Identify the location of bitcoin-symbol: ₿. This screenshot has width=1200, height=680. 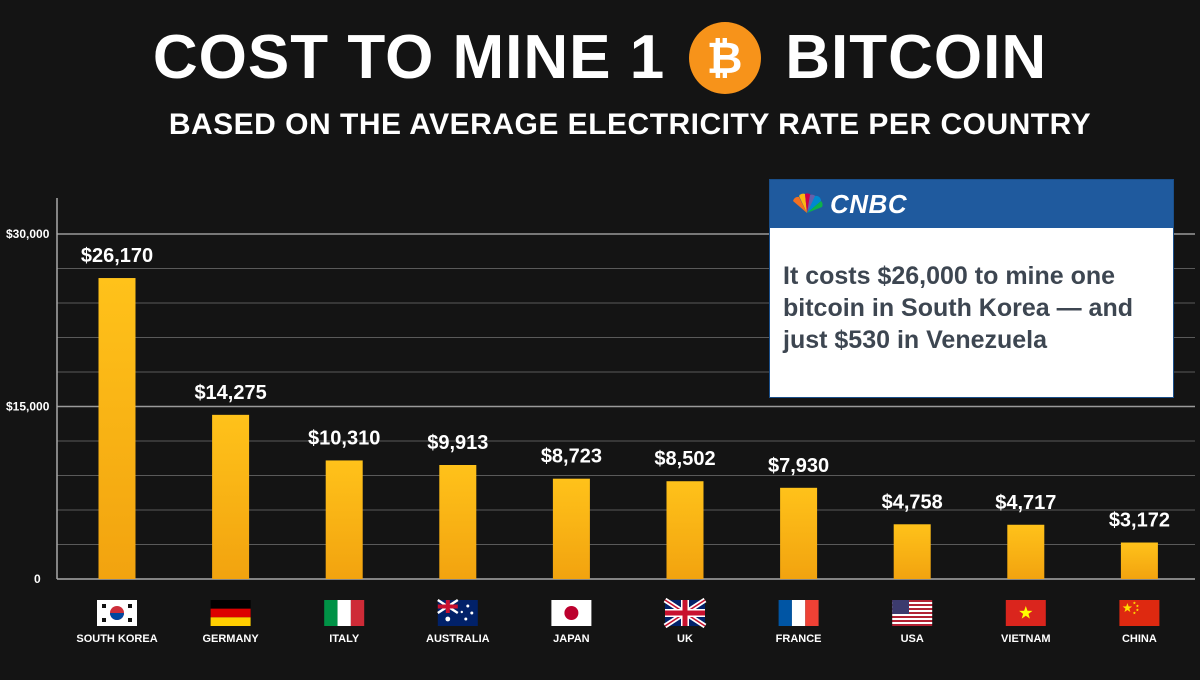
(725, 58).